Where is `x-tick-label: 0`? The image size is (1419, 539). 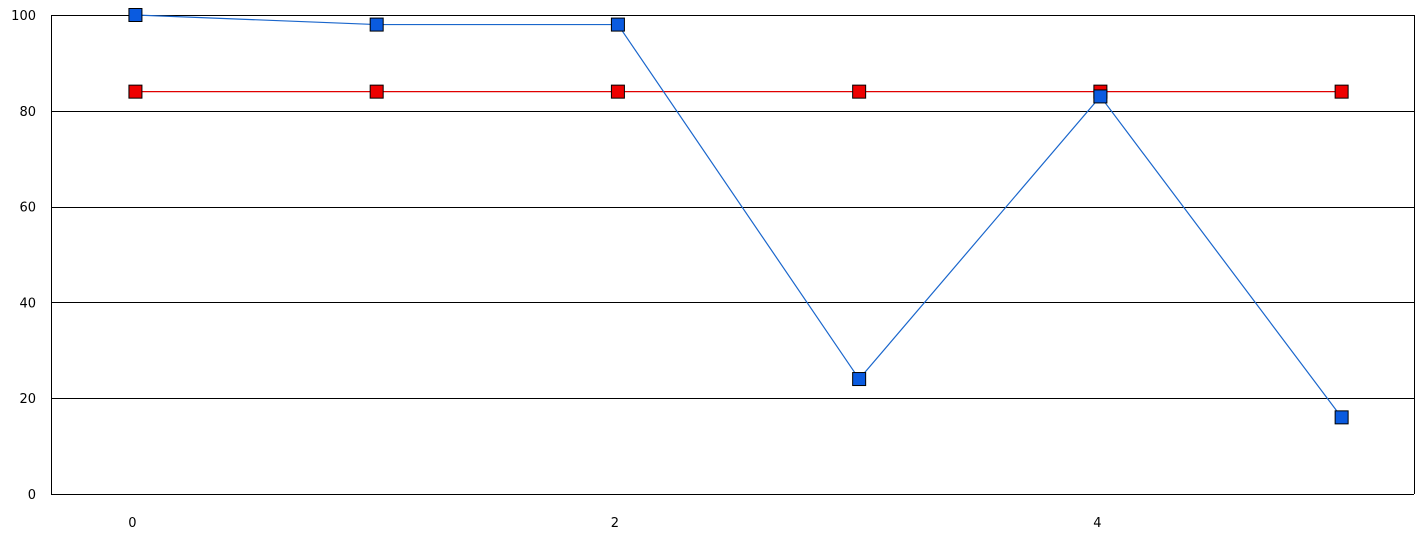
x-tick-label: 0 is located at coordinates (132, 523).